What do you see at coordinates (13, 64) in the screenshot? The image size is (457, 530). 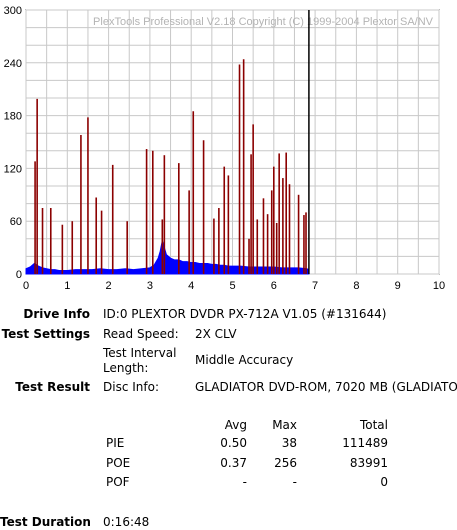 I see `y-tick-label: 240` at bounding box center [13, 64].